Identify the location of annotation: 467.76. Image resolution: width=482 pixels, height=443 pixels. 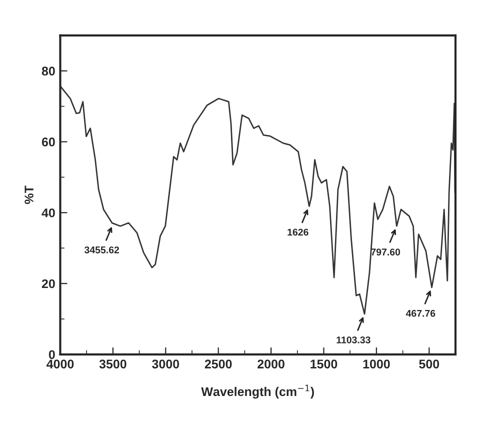
(421, 313).